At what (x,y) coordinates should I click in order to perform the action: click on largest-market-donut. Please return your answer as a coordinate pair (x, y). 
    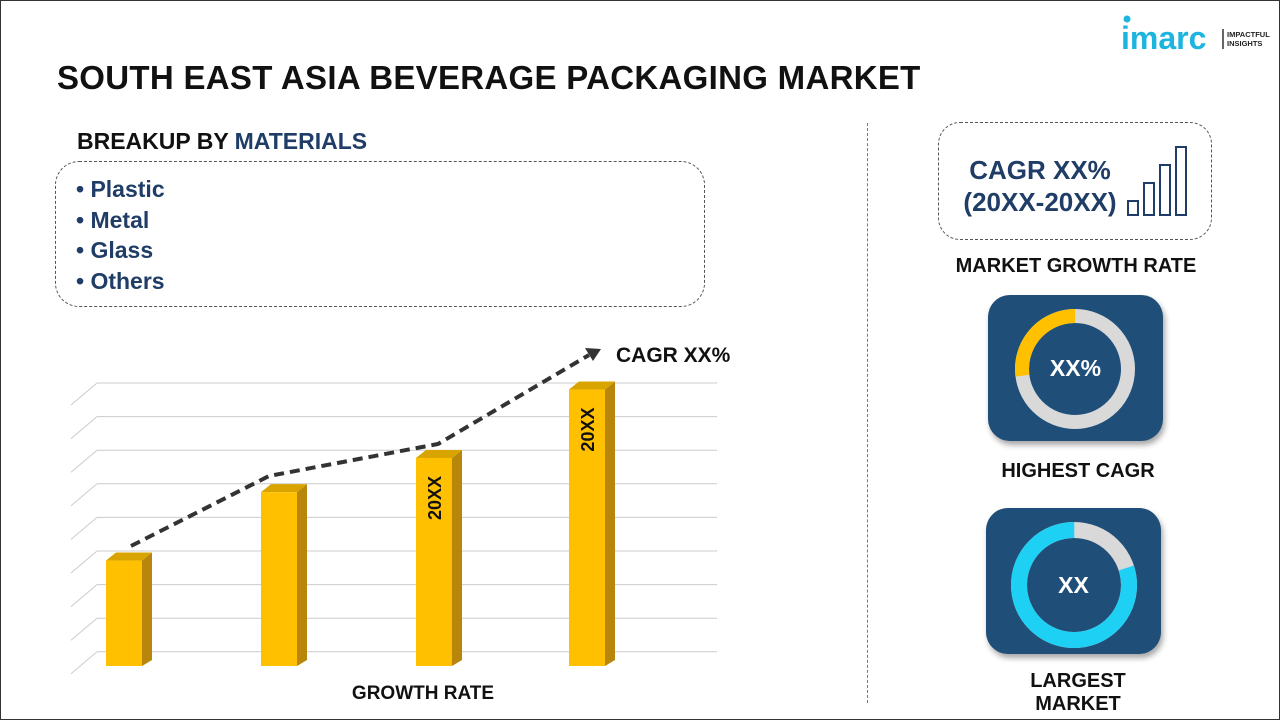
    Looking at the image, I should click on (1074, 585).